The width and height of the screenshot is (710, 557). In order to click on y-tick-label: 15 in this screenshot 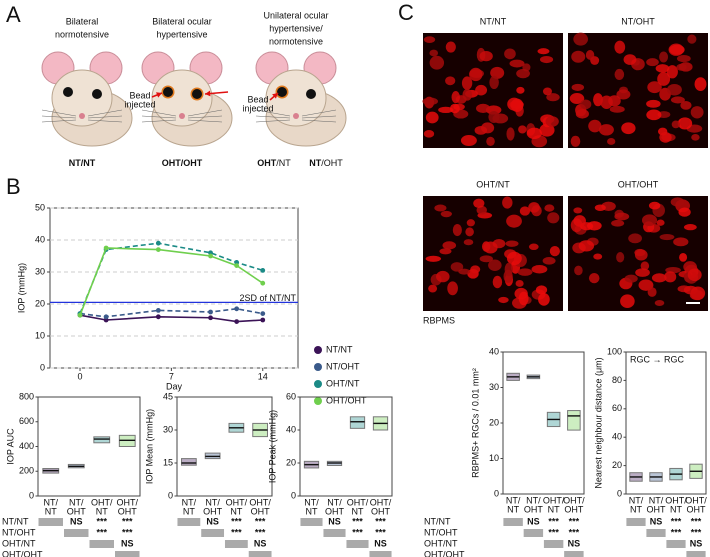, I will do `click(168, 462)`.